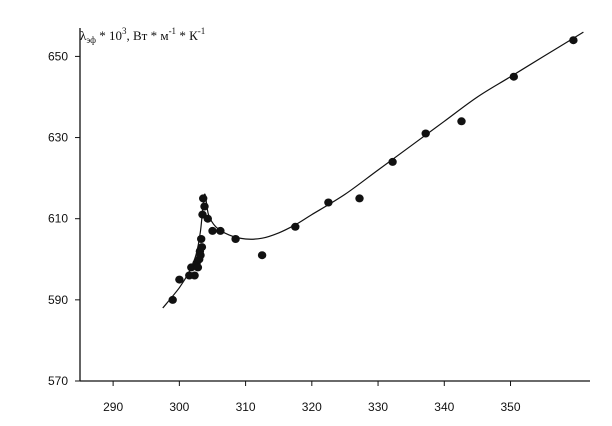 This screenshot has height=426, width=612. Describe the element at coordinates (246, 407) in the screenshot. I see `x-tick-label: 310` at that location.